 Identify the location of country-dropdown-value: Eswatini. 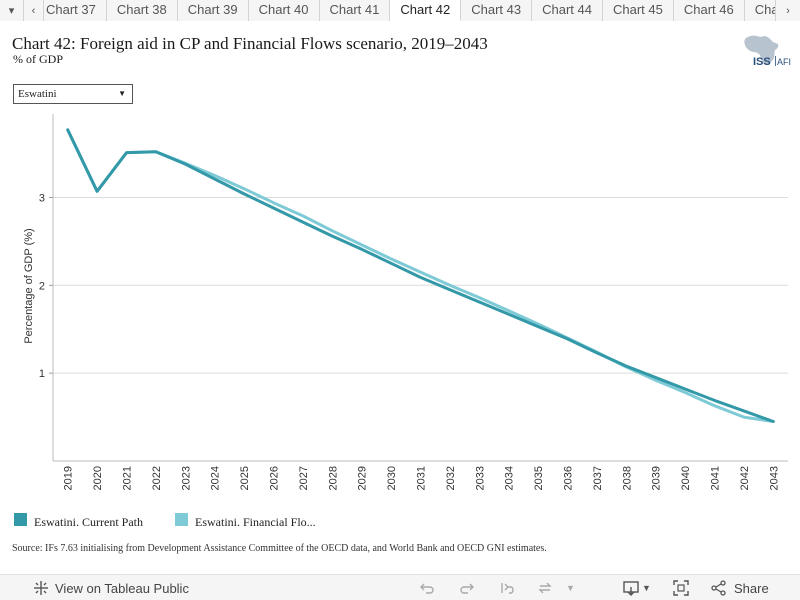
(37, 94).